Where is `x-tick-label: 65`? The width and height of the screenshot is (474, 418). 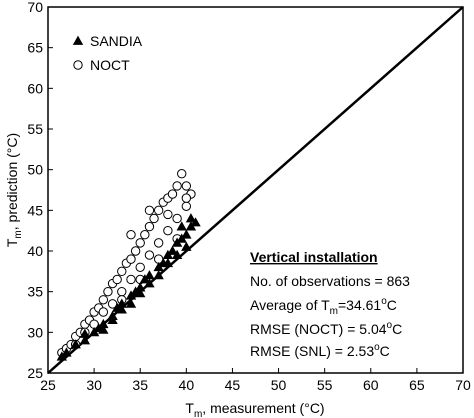
x-tick-label: 65 is located at coordinates (417, 385).